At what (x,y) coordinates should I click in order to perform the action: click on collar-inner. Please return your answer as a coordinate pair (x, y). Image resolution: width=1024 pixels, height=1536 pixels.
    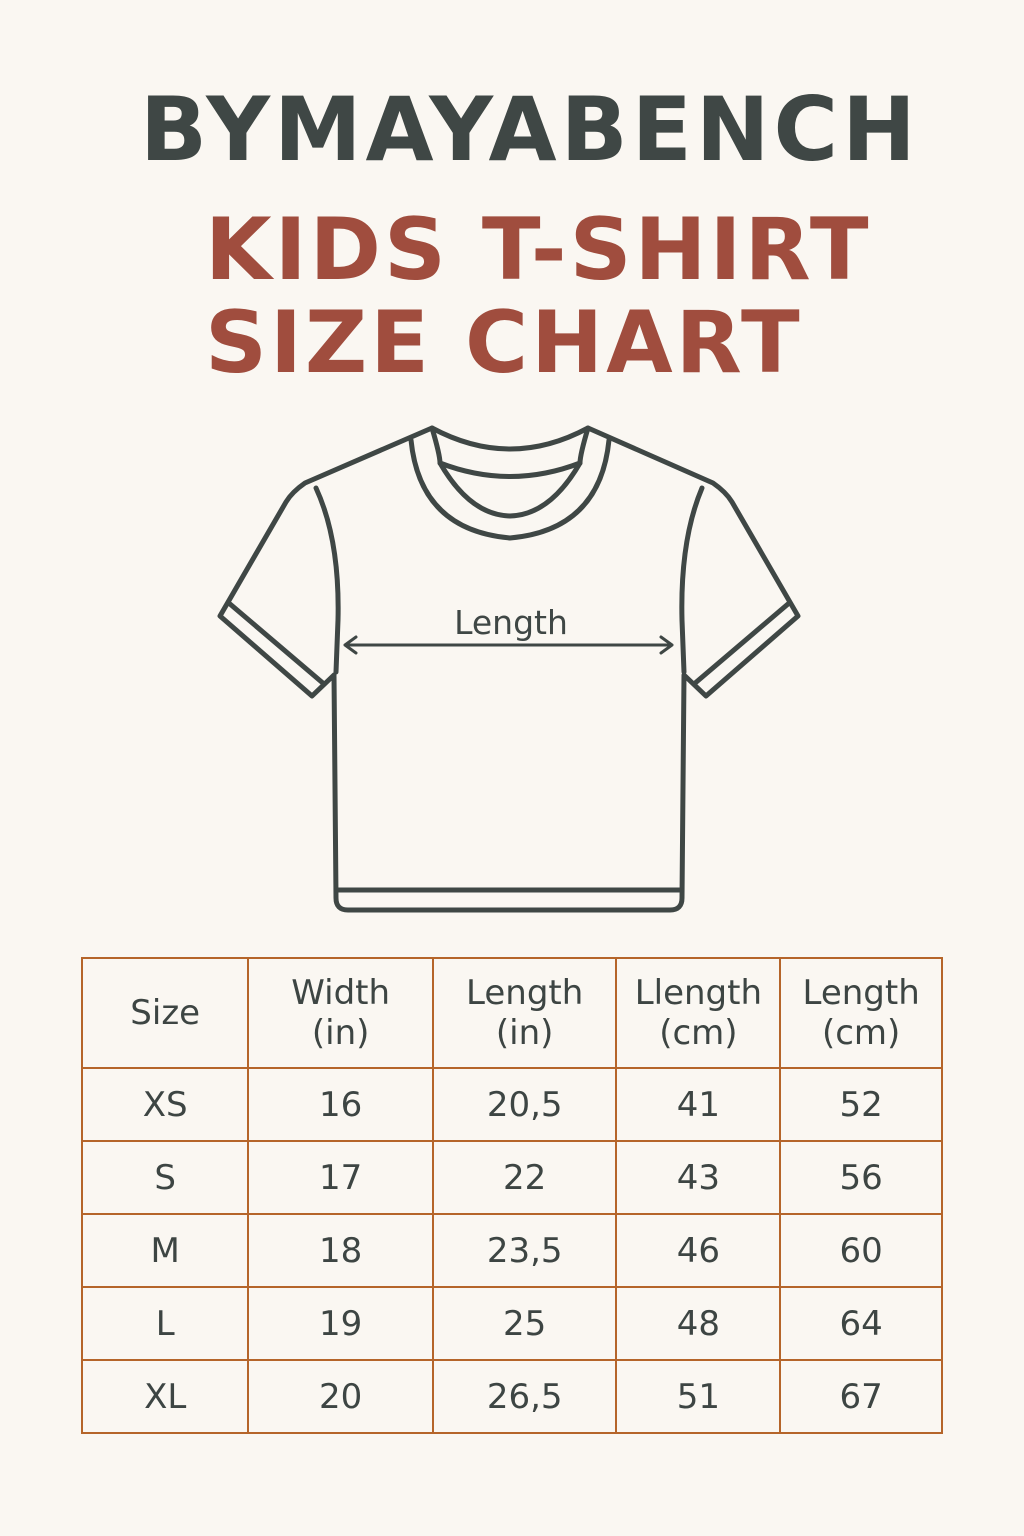
    Looking at the image, I should click on (510, 489).